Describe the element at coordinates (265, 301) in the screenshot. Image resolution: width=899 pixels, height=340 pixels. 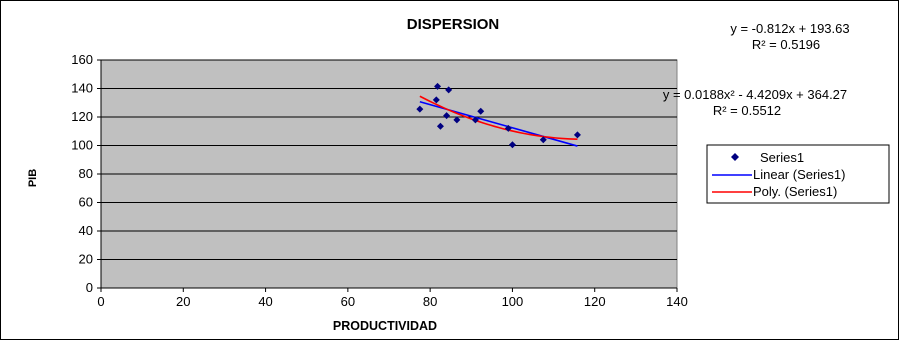
I see `x-tick-label-40: 40` at that location.